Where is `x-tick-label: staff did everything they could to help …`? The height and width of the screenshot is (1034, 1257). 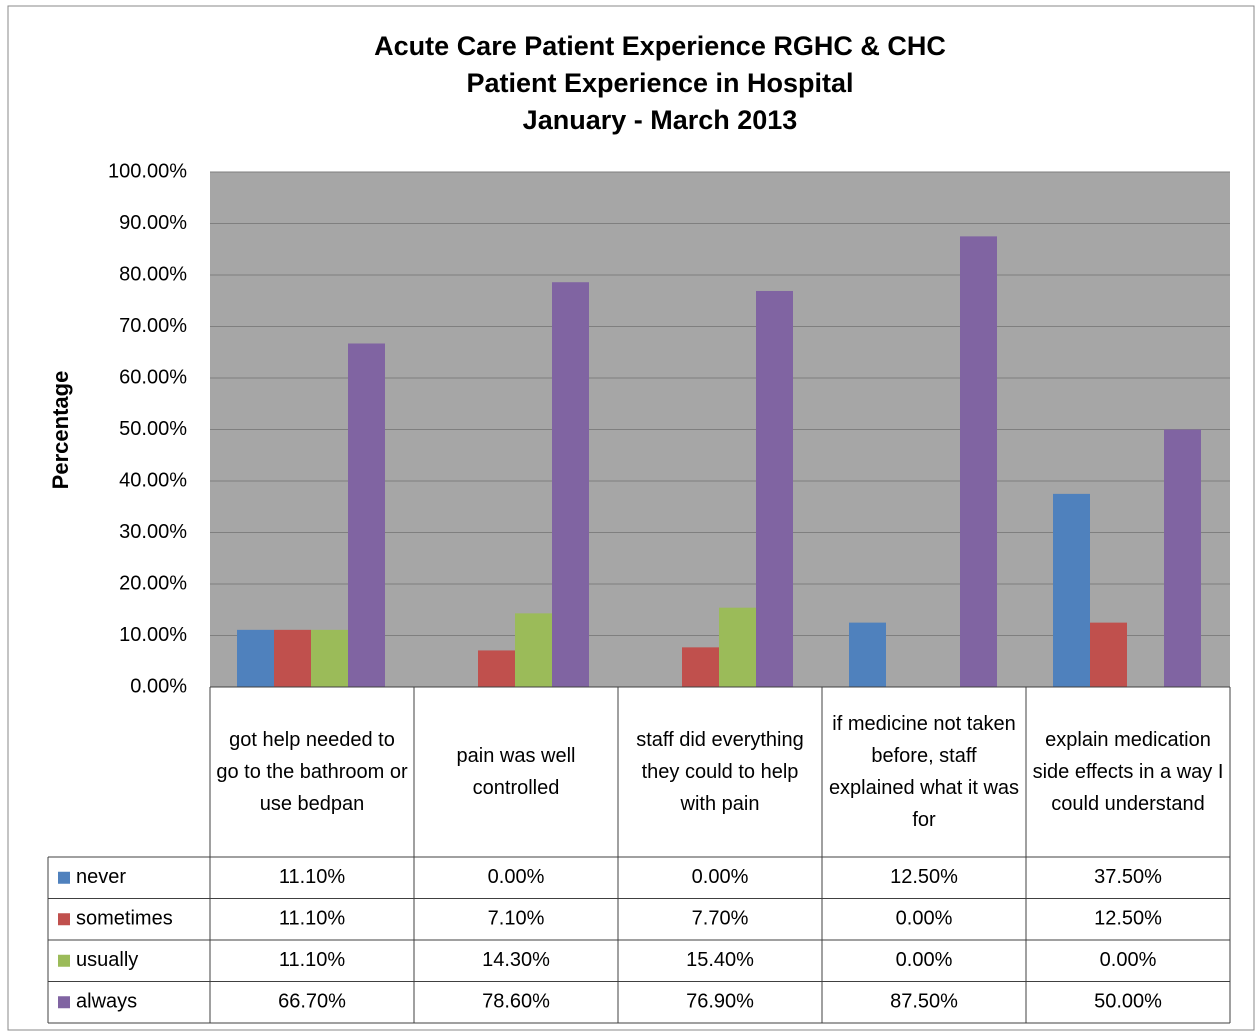
x-tick-label: staff did everything they could to help … is located at coordinates (720, 772).